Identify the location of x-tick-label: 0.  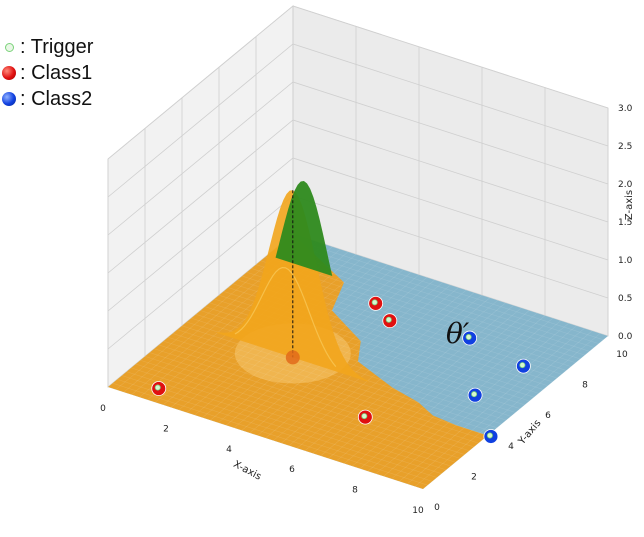
(103, 409).